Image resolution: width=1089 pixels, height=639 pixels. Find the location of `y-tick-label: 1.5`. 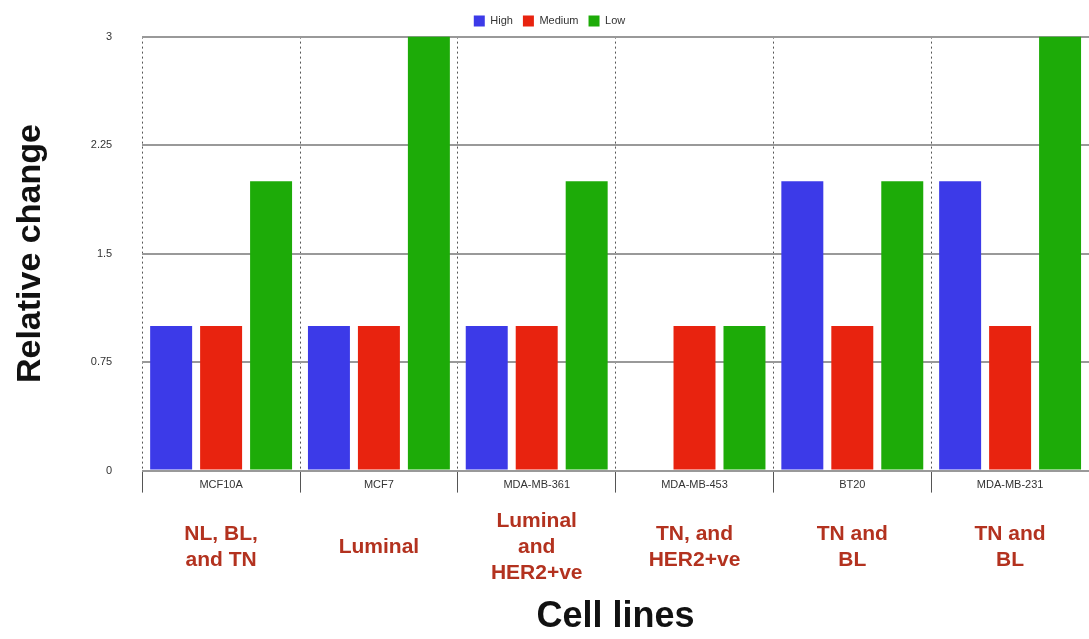

y-tick-label: 1.5 is located at coordinates (104, 252).